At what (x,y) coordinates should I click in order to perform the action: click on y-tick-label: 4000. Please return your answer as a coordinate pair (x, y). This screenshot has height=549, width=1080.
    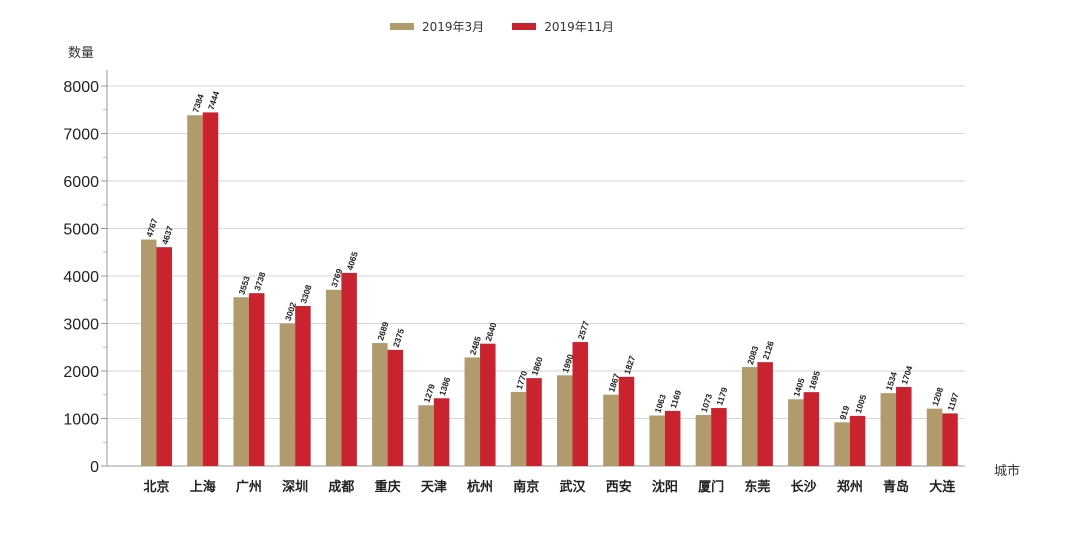
    Looking at the image, I should click on (81, 277).